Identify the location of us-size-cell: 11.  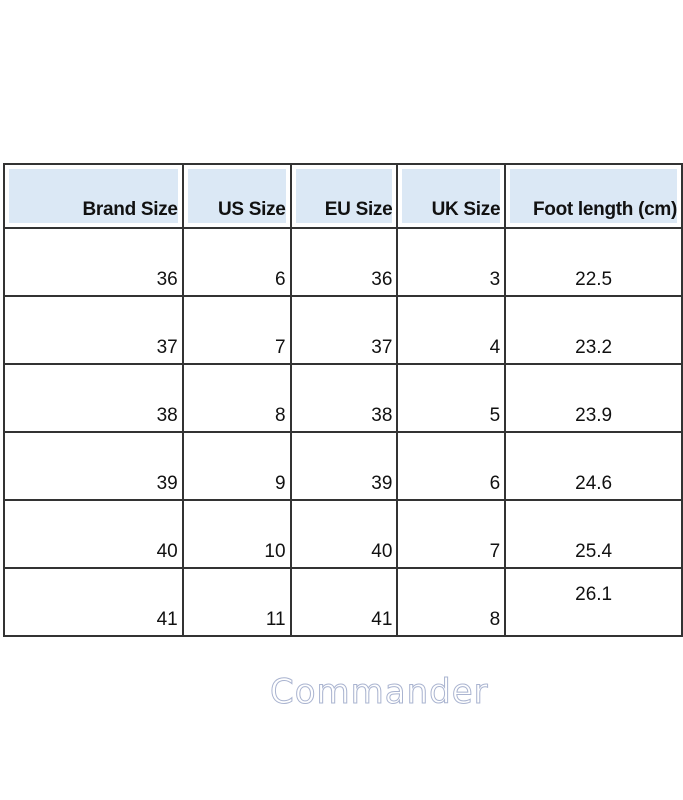
(236, 602).